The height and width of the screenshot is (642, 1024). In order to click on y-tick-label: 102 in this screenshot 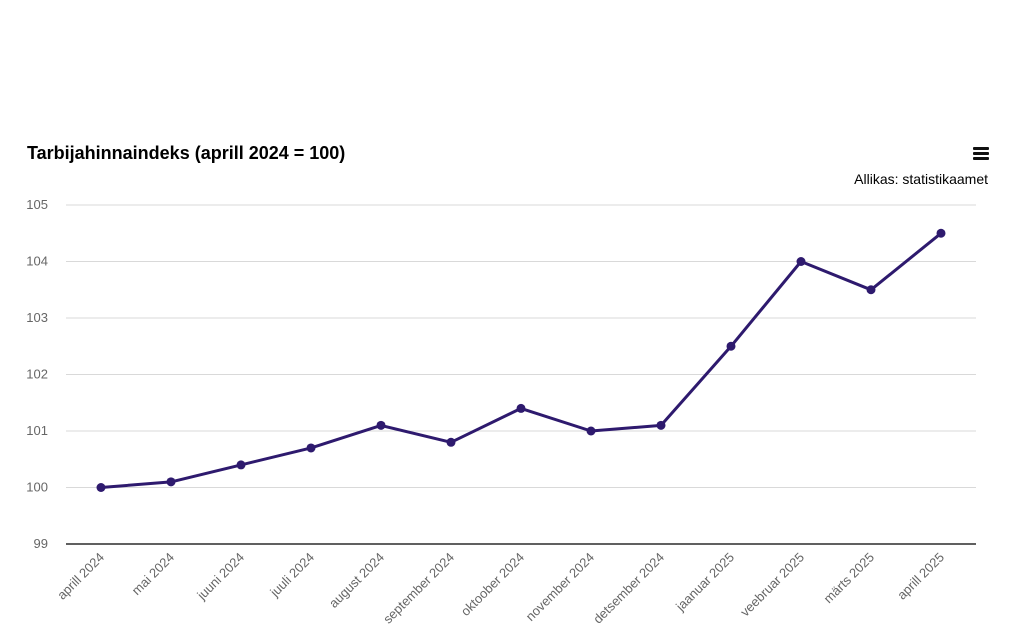, I will do `click(37, 374)`.